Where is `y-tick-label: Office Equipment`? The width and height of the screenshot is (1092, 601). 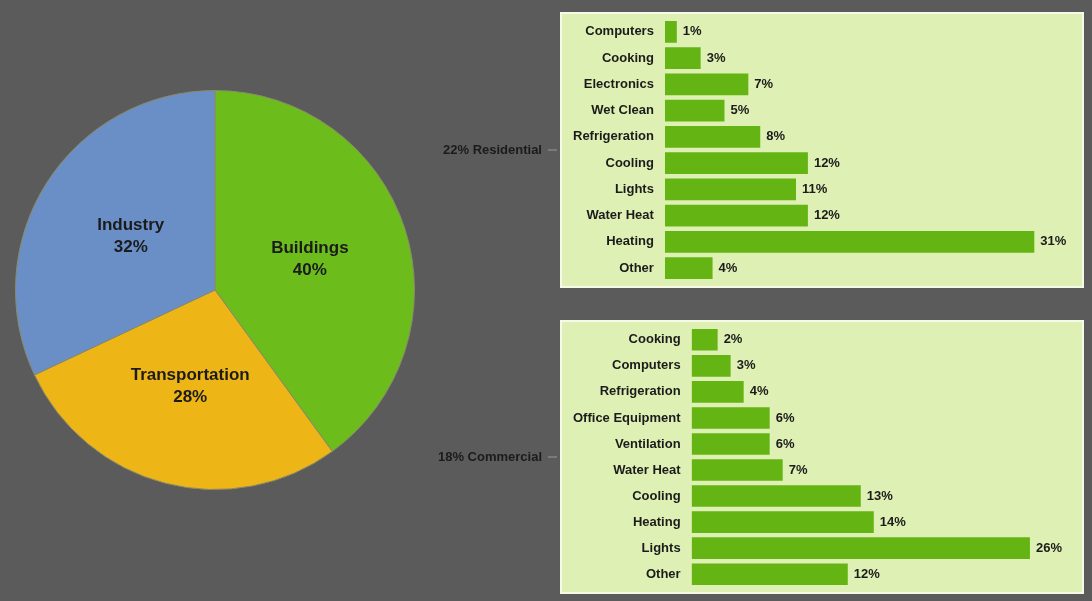
y-tick-label: Office Equipment is located at coordinates (627, 417).